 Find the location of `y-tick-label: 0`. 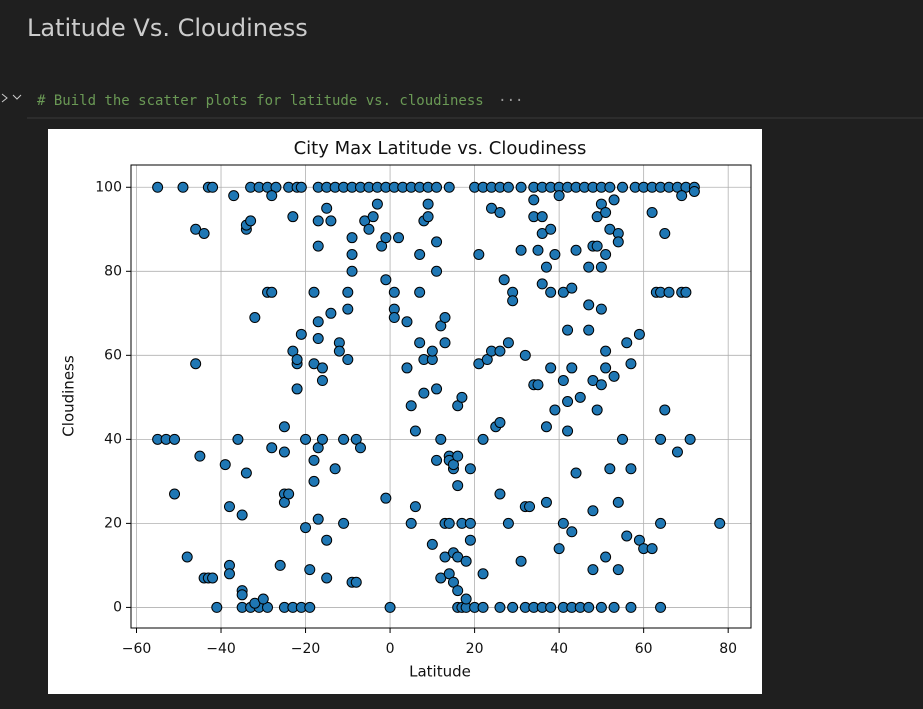

y-tick-label: 0 is located at coordinates (117, 607).